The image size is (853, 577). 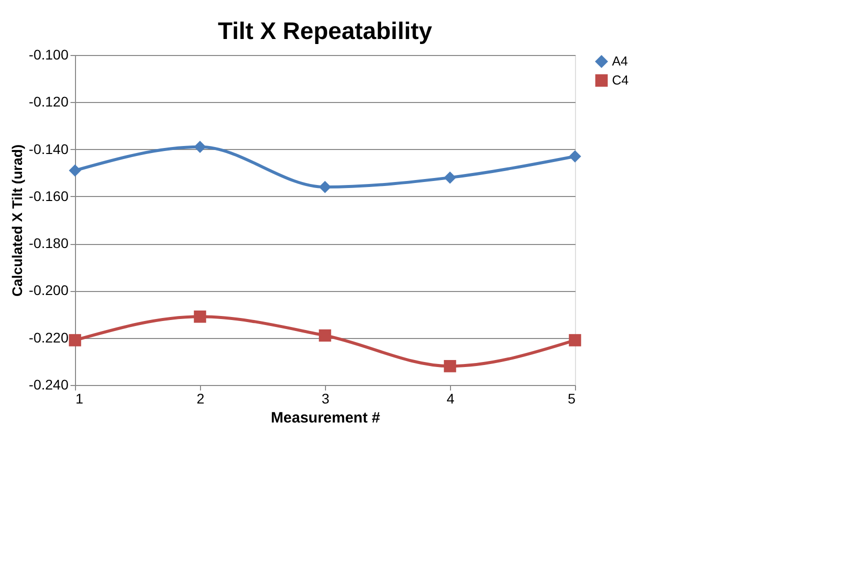 What do you see at coordinates (48, 54) in the screenshot?
I see `y-tick-label: -0.100` at bounding box center [48, 54].